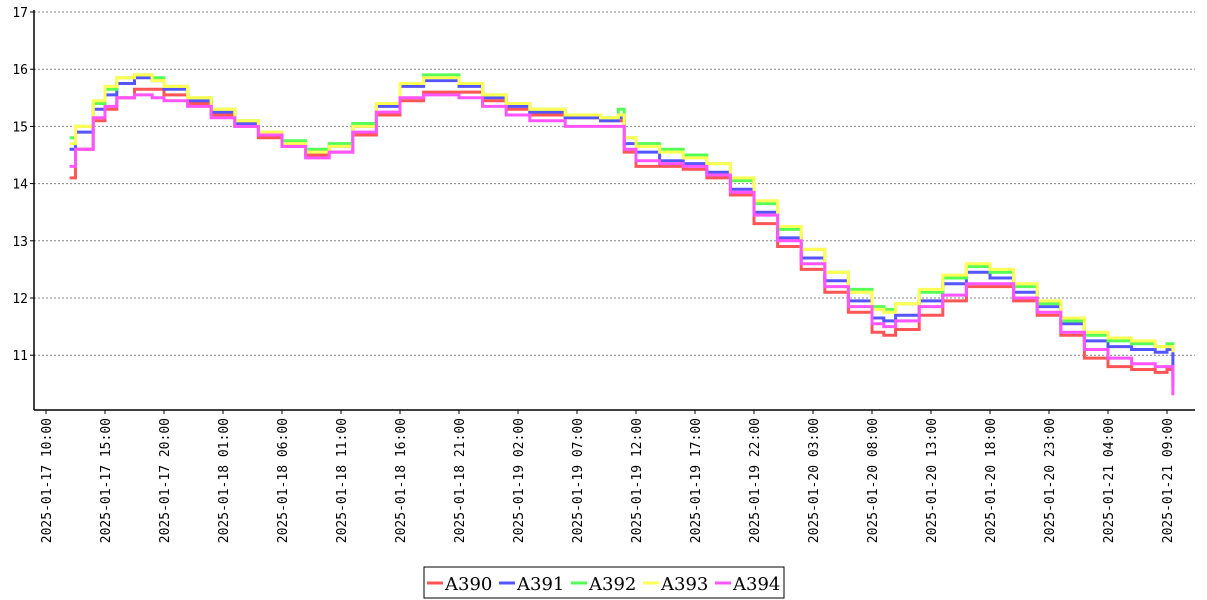  I want to click on x-tick-label: 2025-01-19 12:00, so click(637, 480).